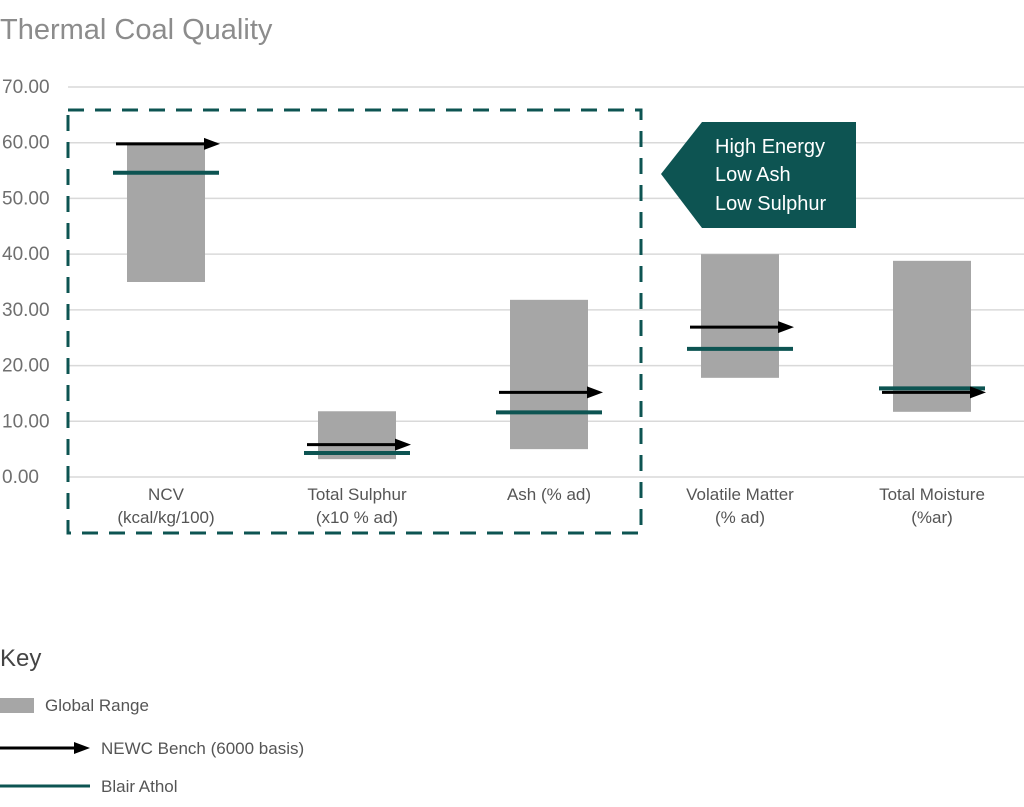 This screenshot has width=1024, height=807. What do you see at coordinates (136, 30) in the screenshot?
I see `chart-title: Thermal Coal Quality` at bounding box center [136, 30].